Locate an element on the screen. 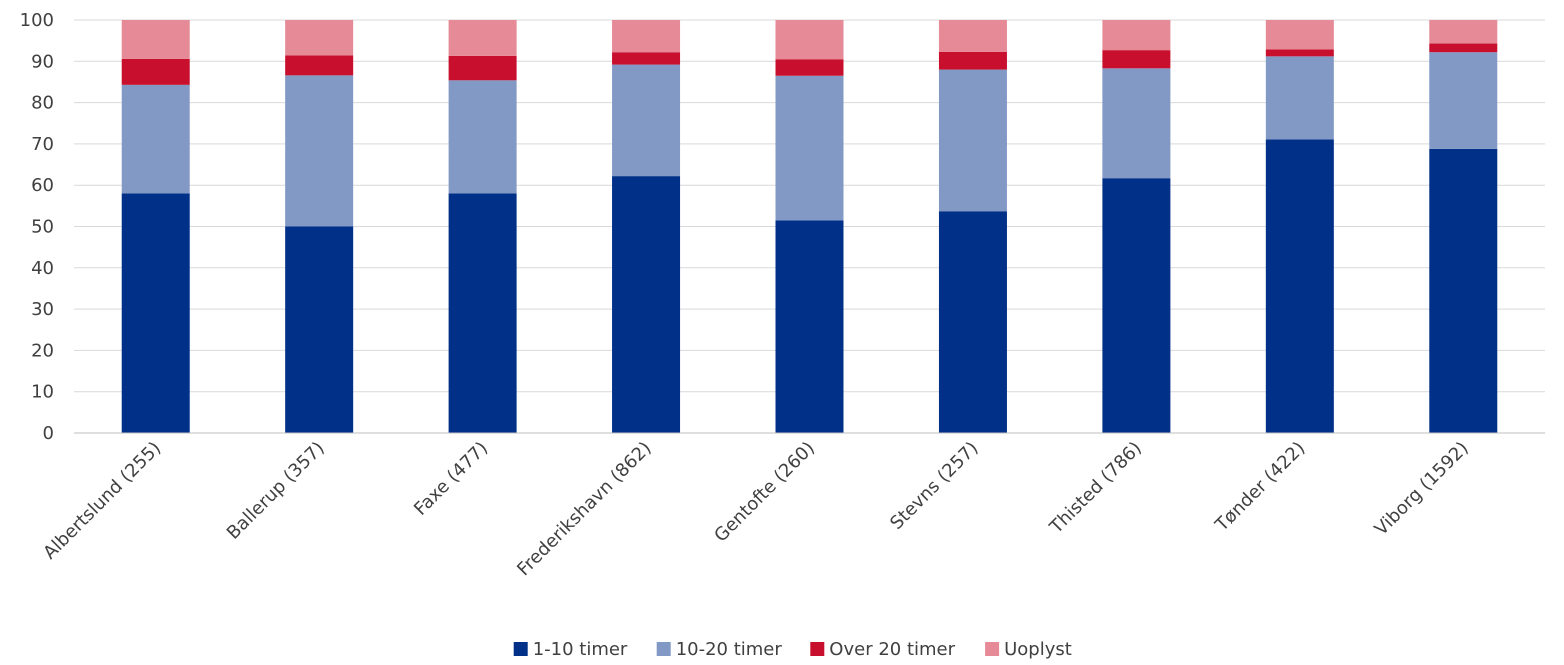 The height and width of the screenshot is (665, 1564). x-tick-label: Stevns (257) is located at coordinates (934, 486).